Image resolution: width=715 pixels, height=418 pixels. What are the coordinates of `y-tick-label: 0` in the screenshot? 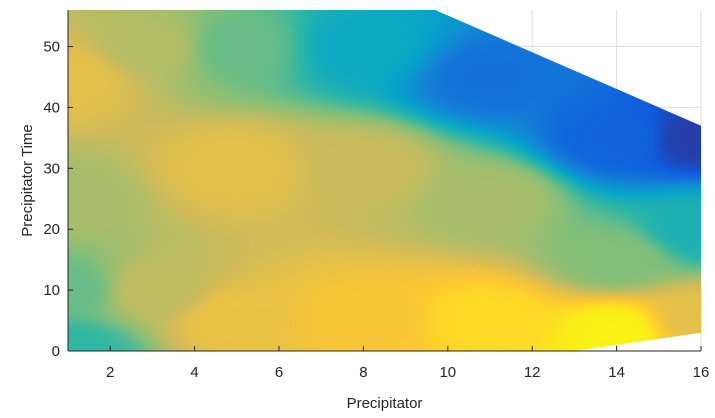 It's located at (56, 351).